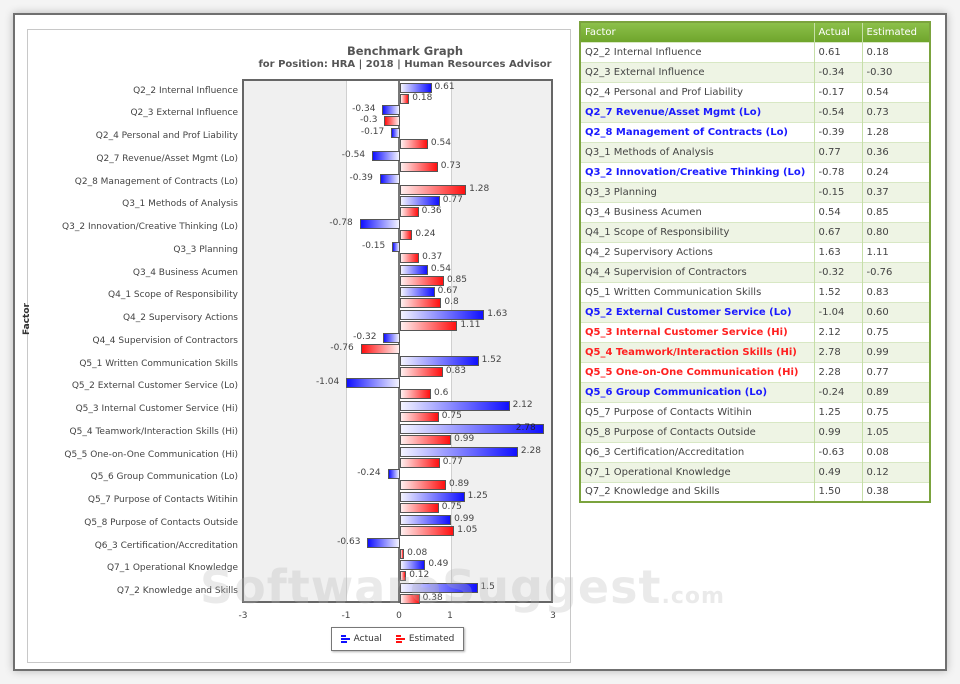 The width and height of the screenshot is (960, 684). What do you see at coordinates (697, 331) in the screenshot?
I see `cell-factor: Q5_3 Internal Customer Service (Hi)` at bounding box center [697, 331].